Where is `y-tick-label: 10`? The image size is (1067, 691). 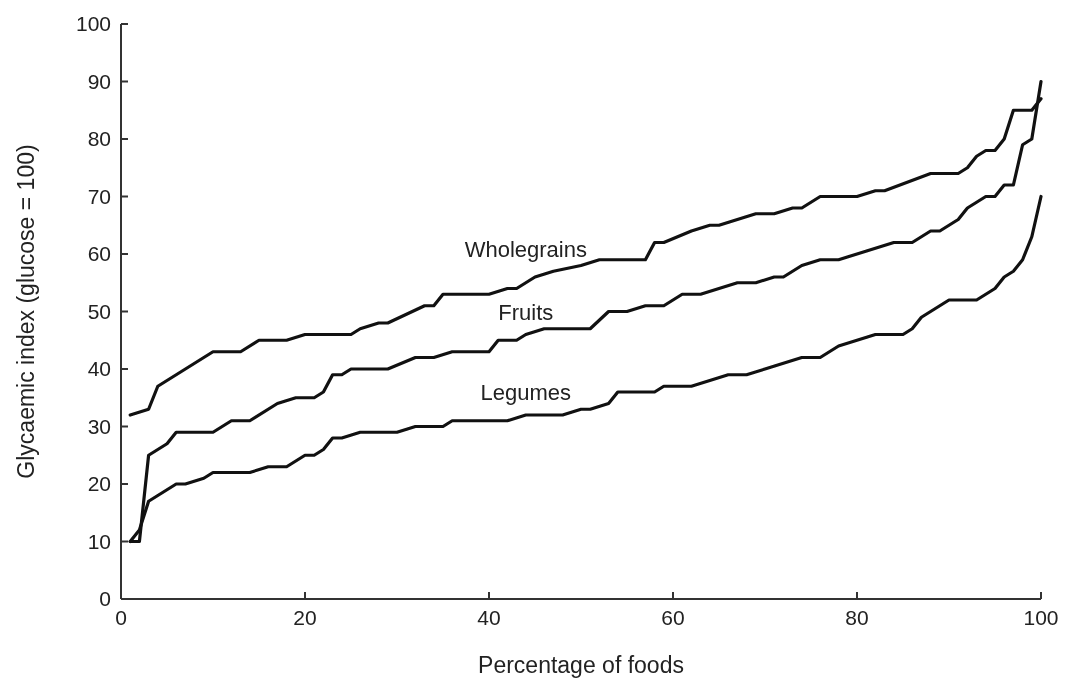 y-tick-label: 10 is located at coordinates (99, 541).